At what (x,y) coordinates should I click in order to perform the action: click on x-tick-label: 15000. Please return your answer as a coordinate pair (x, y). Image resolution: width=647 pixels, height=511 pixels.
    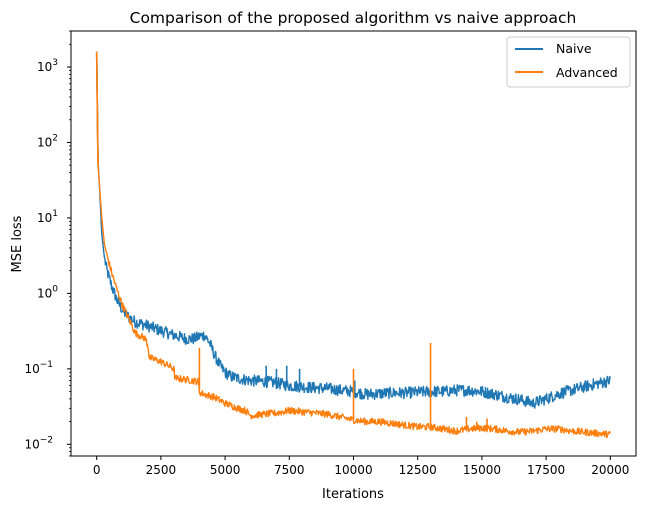
    Looking at the image, I should click on (482, 470).